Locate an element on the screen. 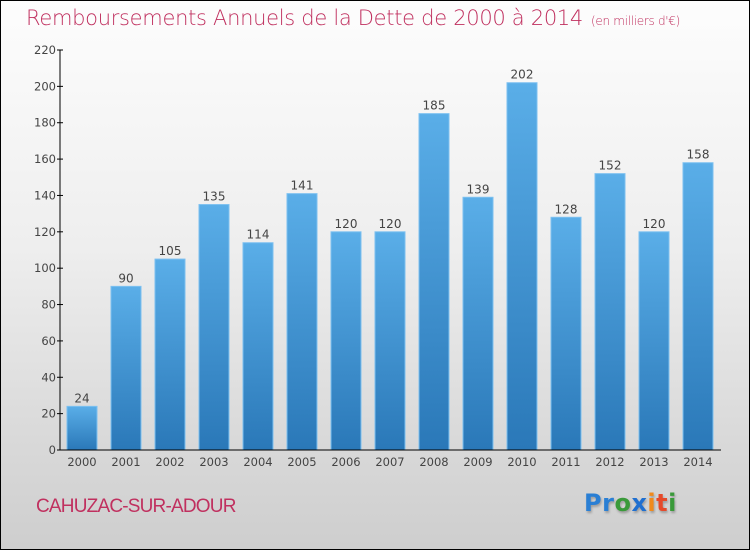  value-label-2000: 24 is located at coordinates (81, 398).